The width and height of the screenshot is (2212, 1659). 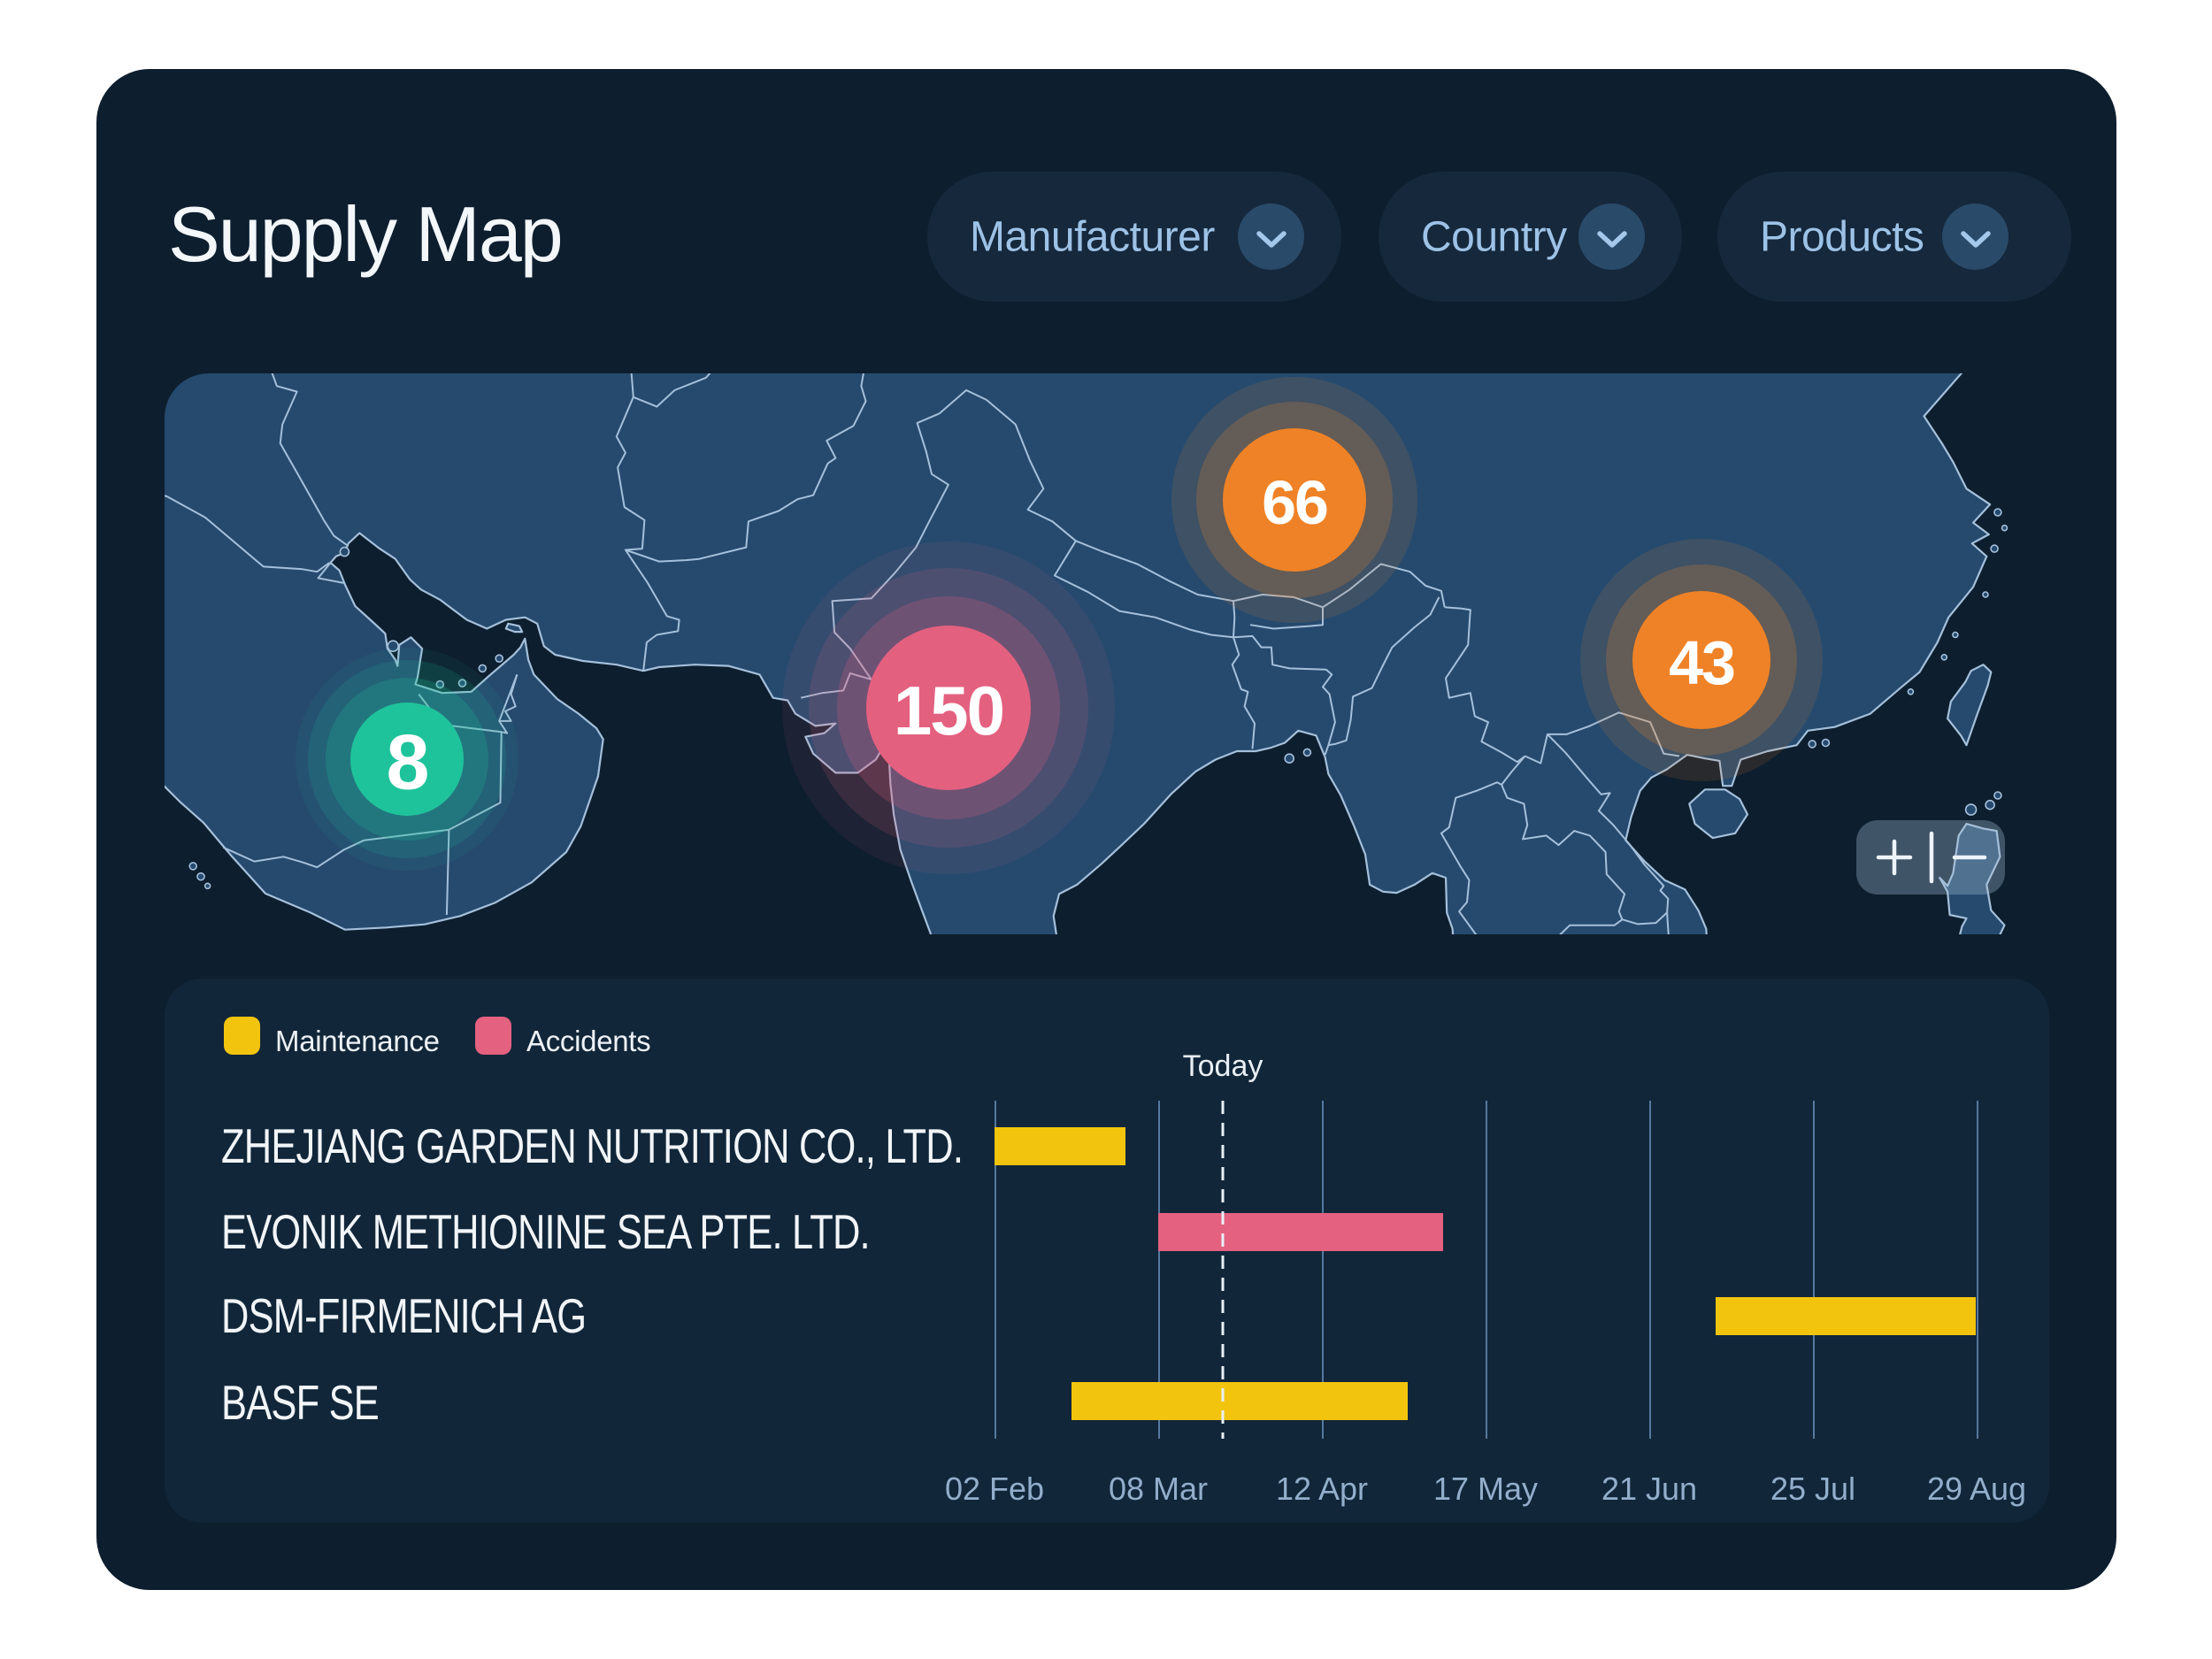 I want to click on svg-text: 43, so click(x=1702, y=663).